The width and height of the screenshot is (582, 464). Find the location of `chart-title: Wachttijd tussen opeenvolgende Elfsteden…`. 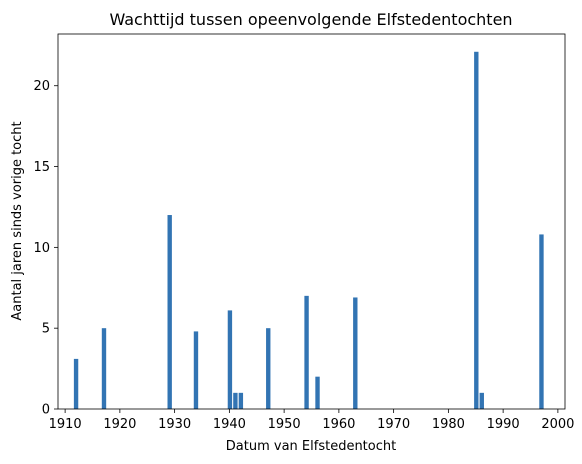

chart-title: Wachttijd tussen opeenvolgende Elfsteden… is located at coordinates (310, 19).